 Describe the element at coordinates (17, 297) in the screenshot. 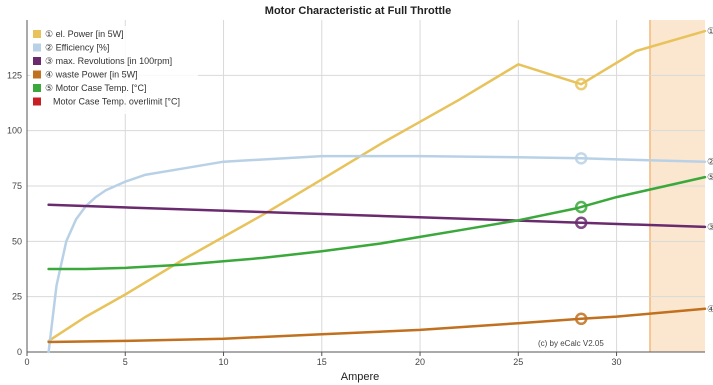

I see `y-tick-label: 25` at that location.